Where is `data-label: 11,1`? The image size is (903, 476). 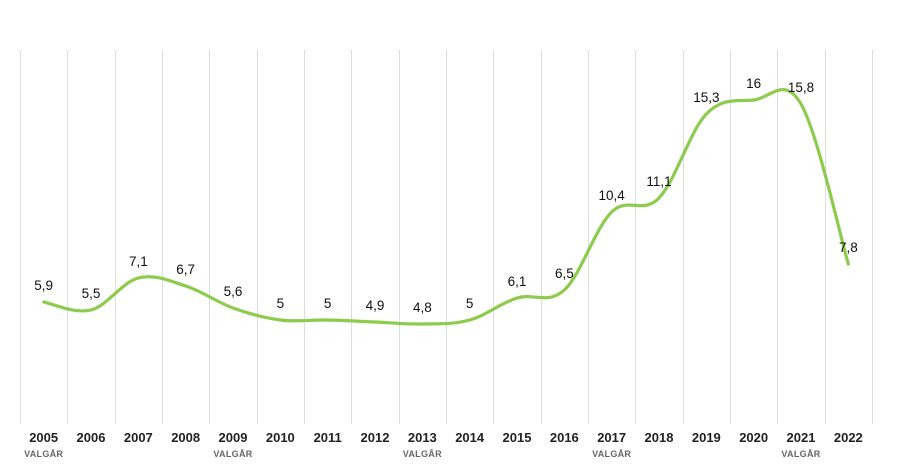
data-label: 11,1 is located at coordinates (658, 181).